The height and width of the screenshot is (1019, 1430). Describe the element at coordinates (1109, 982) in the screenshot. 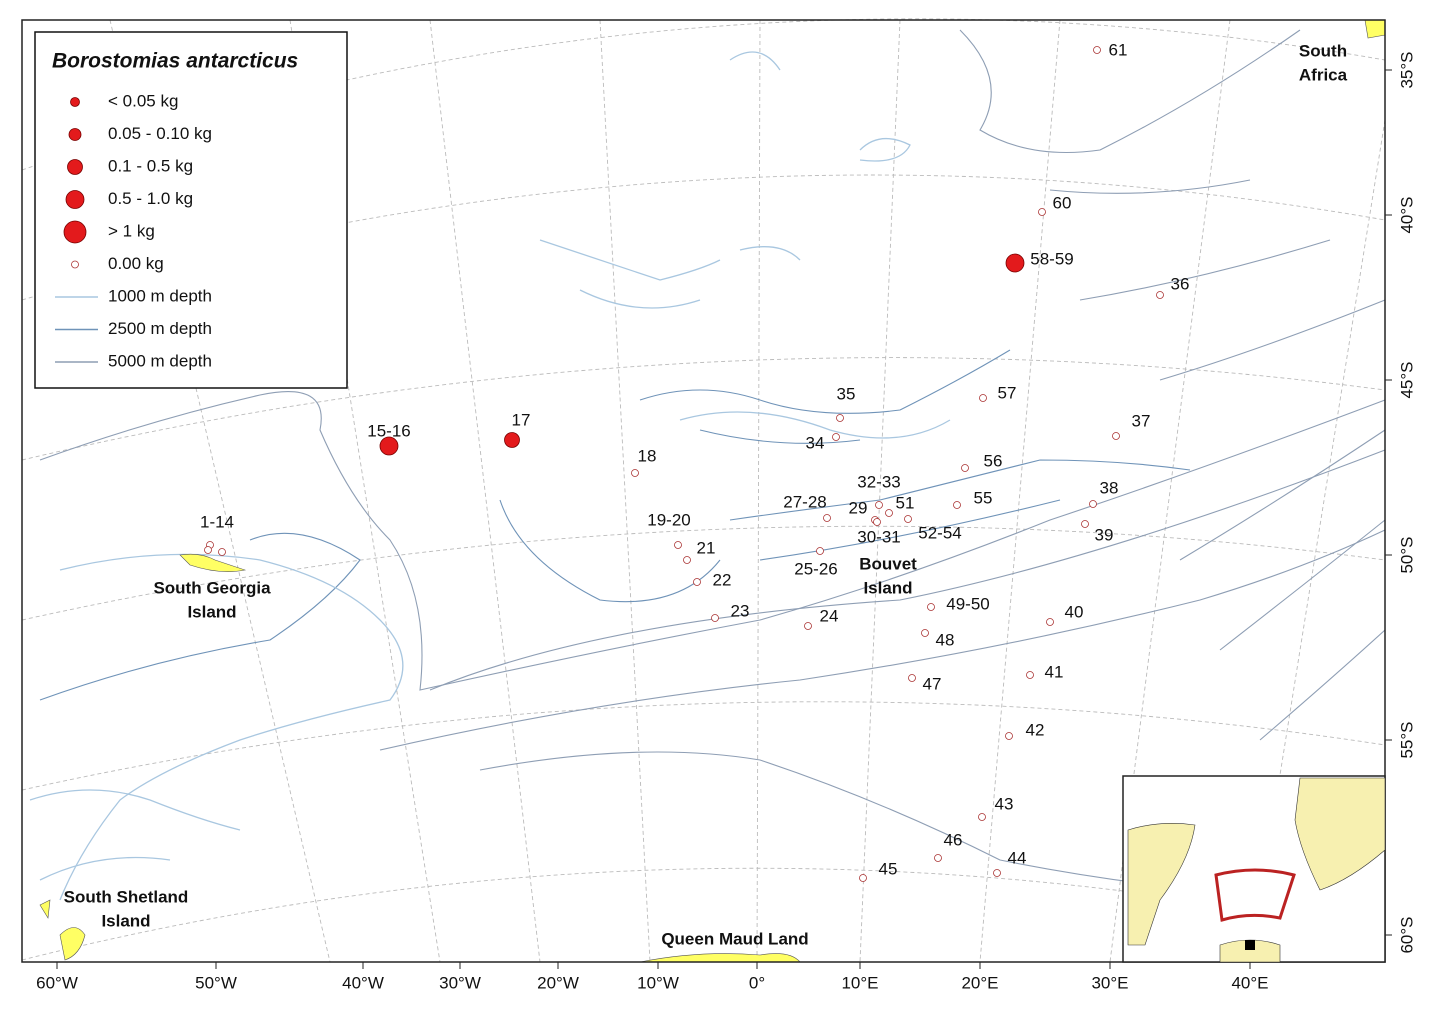

I see `lon-label: 30°E` at that location.